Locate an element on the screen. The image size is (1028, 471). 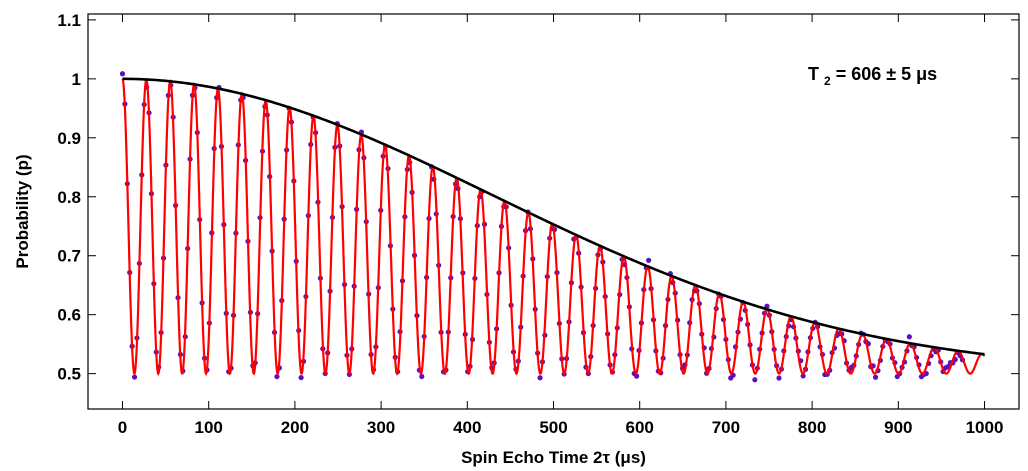
x-tick-label: 700 is located at coordinates (726, 427).